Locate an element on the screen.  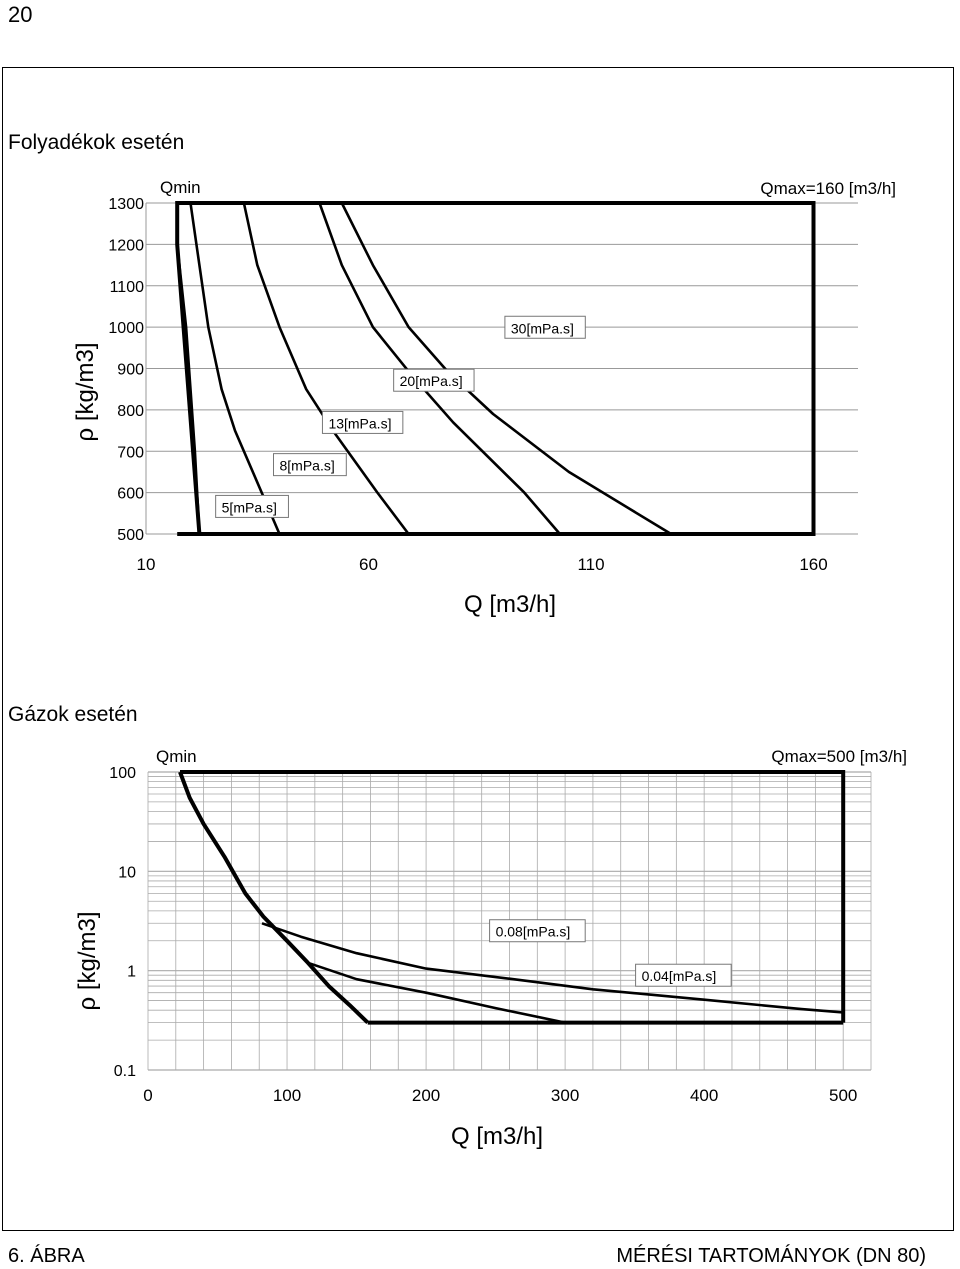
liquid-curve-label: 5[mPa.s] is located at coordinates (249, 507).